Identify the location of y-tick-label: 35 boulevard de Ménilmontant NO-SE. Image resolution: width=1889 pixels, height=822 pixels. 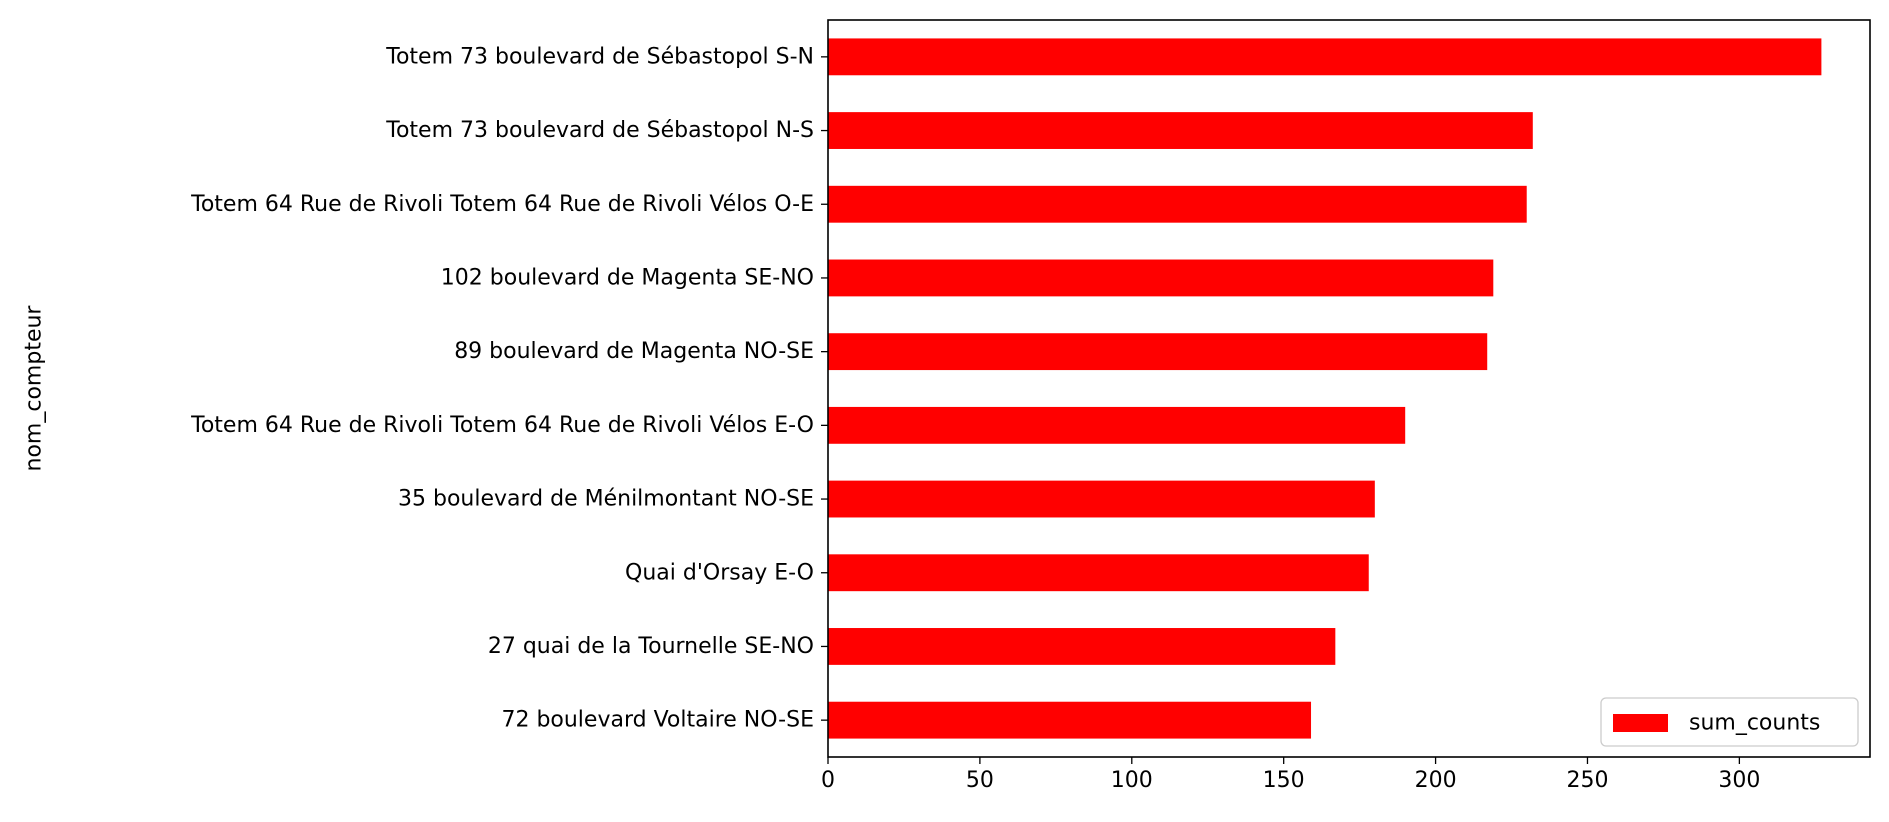
(606, 499).